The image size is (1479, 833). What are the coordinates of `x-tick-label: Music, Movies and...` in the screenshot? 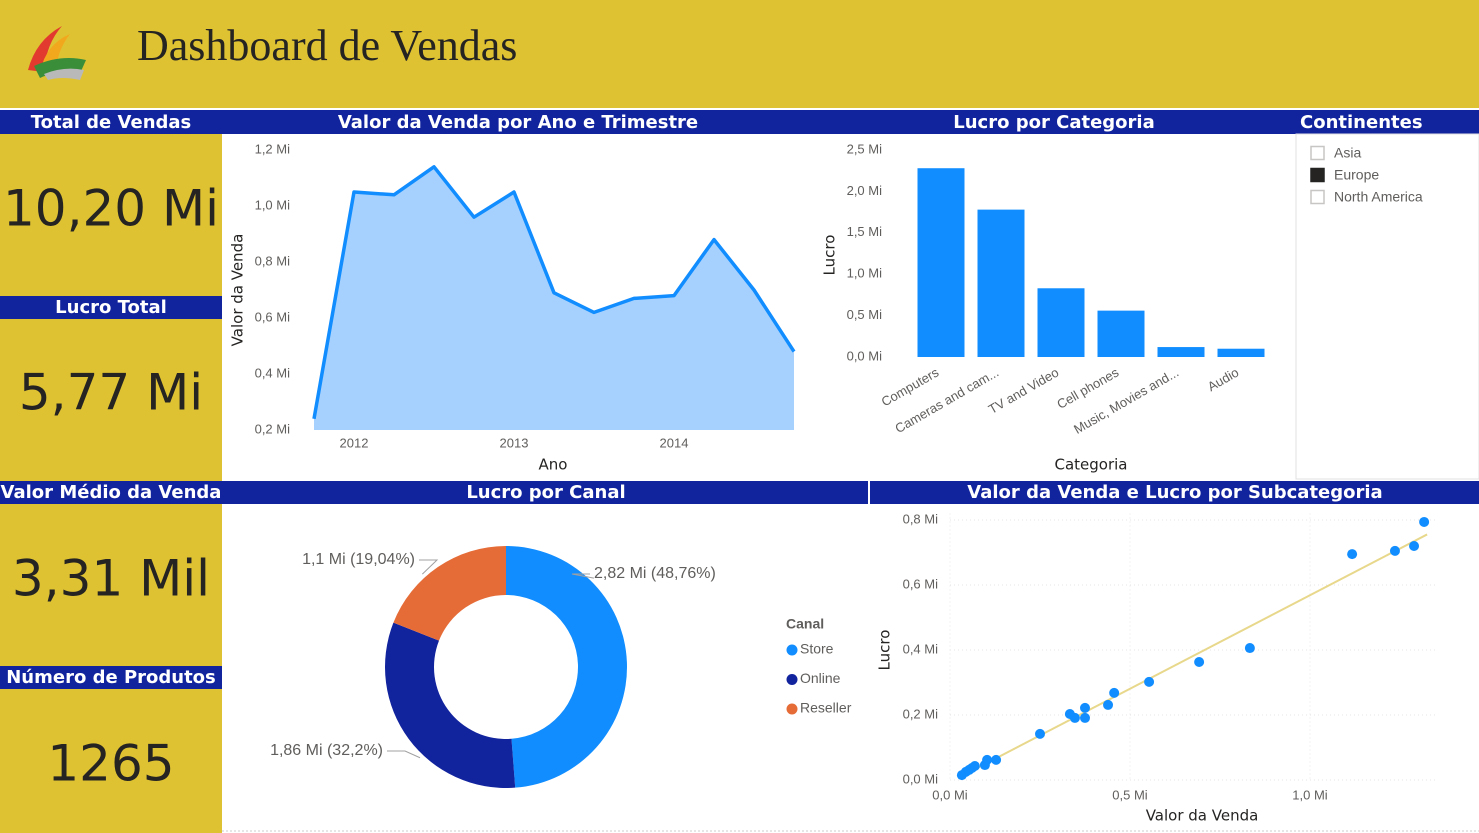 It's located at (1126, 401).